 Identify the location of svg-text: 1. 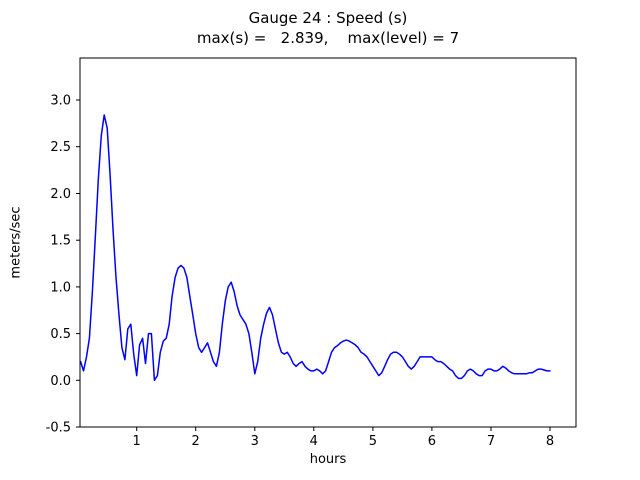
(137, 441).